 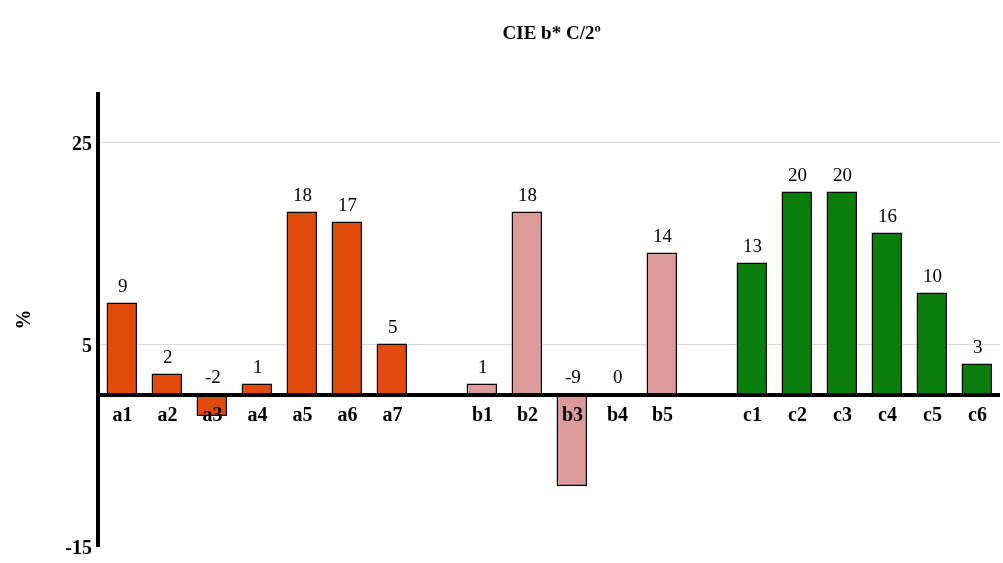 I want to click on data-label: 0, so click(x=618, y=376).